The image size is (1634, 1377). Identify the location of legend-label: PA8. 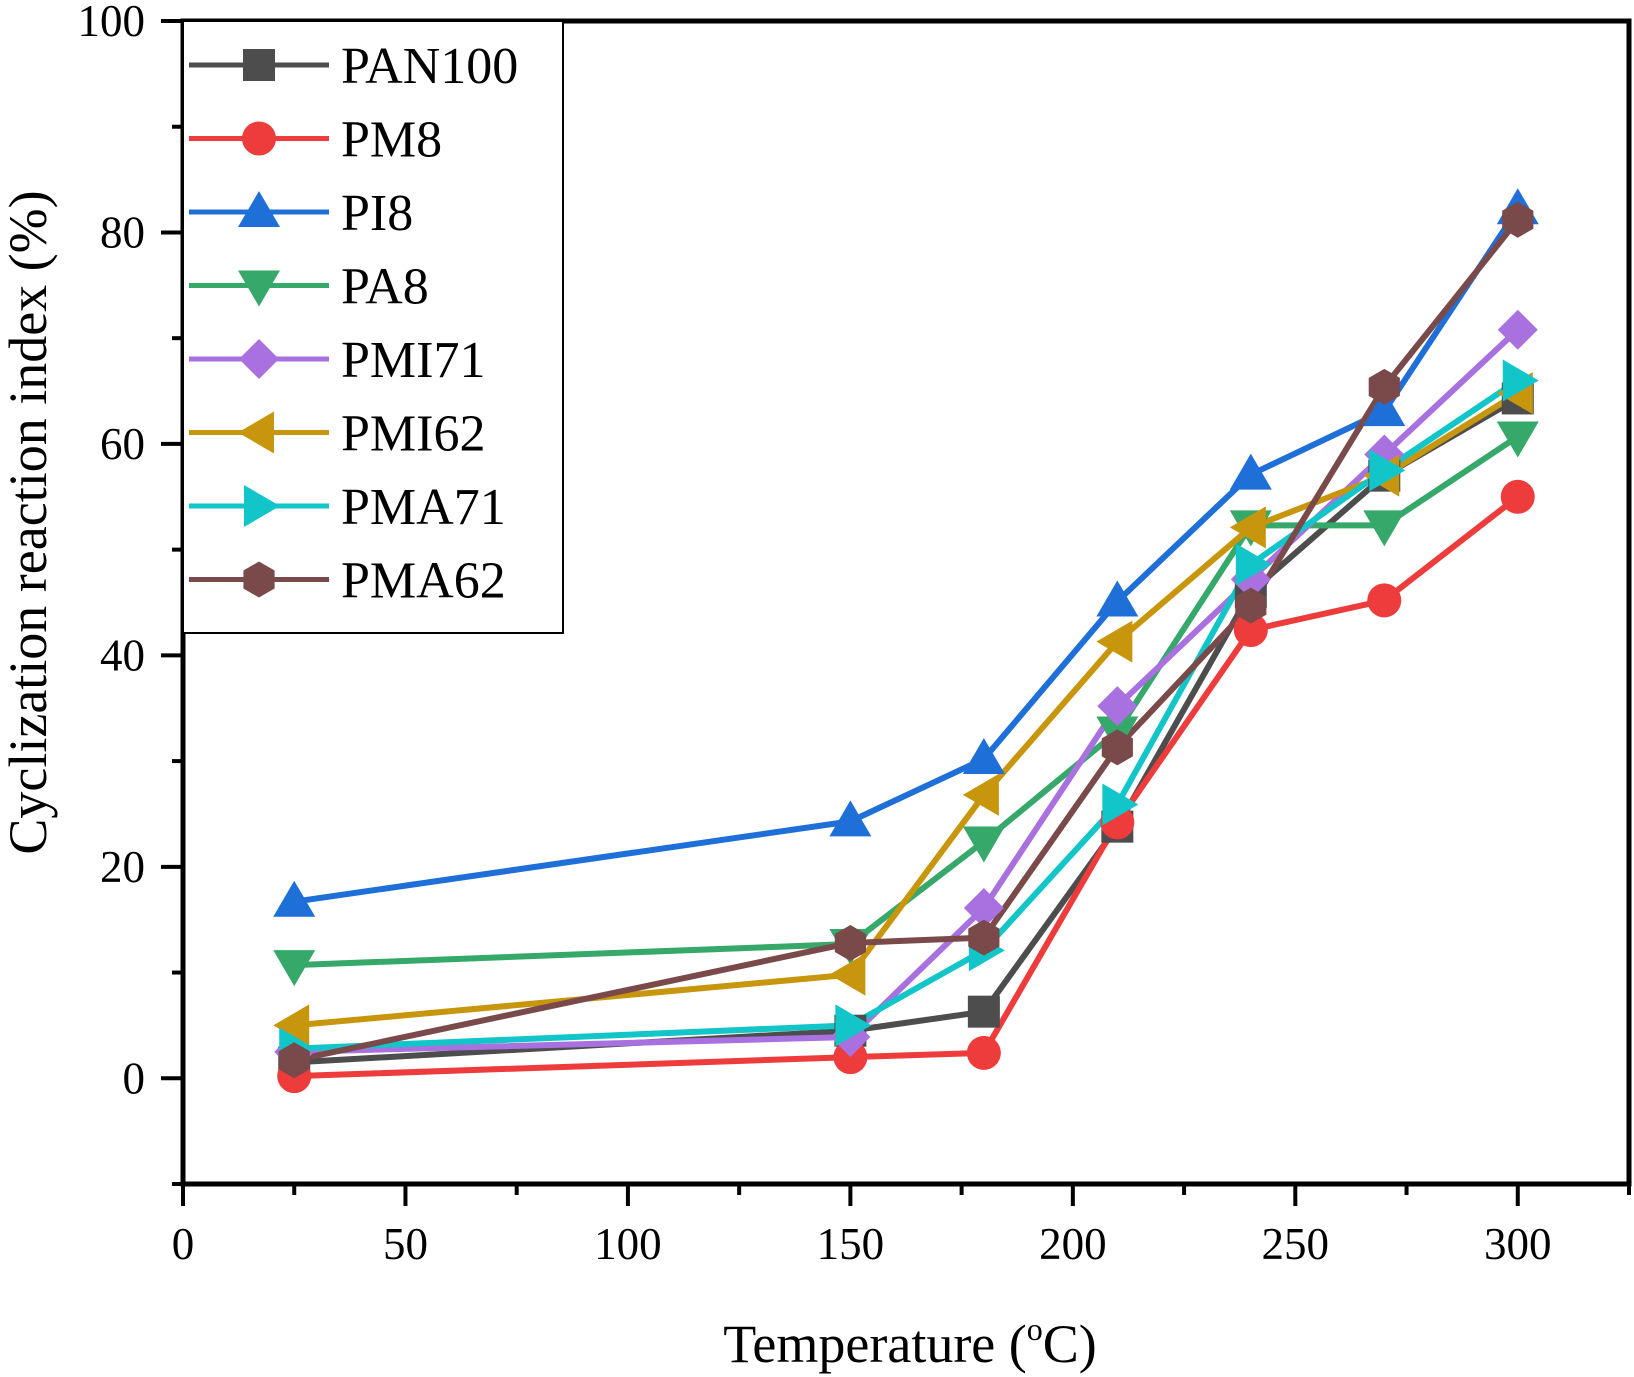
(385, 287).